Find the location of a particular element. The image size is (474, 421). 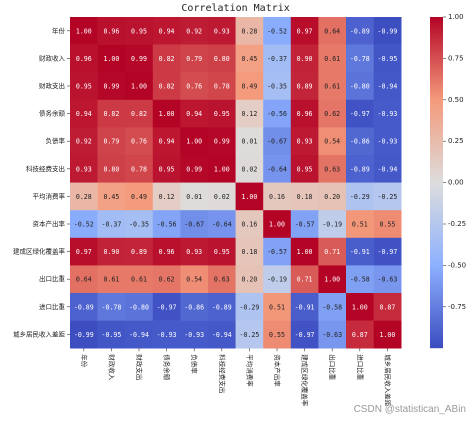

cell-value-label: 0.71 is located at coordinates (332, 252).